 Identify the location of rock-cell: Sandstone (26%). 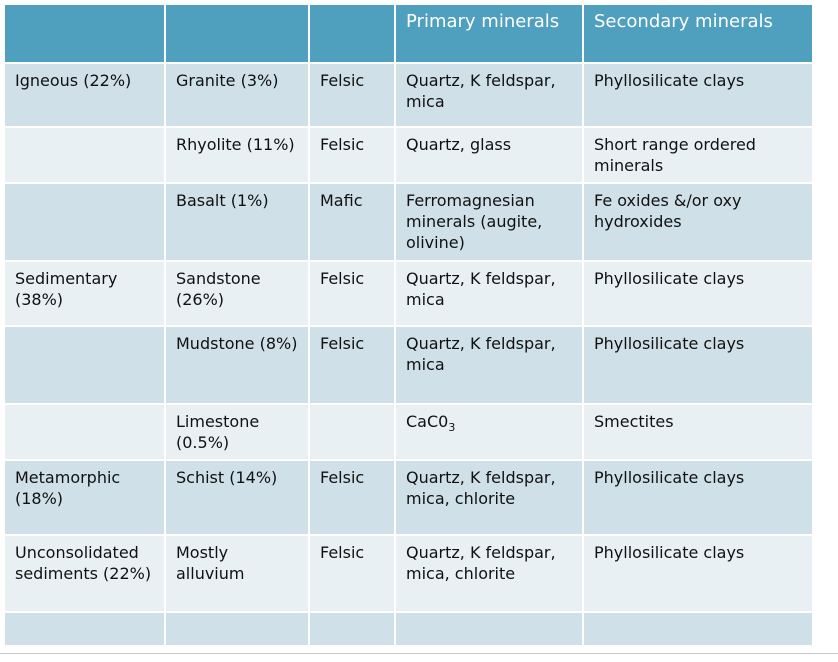
(238, 294).